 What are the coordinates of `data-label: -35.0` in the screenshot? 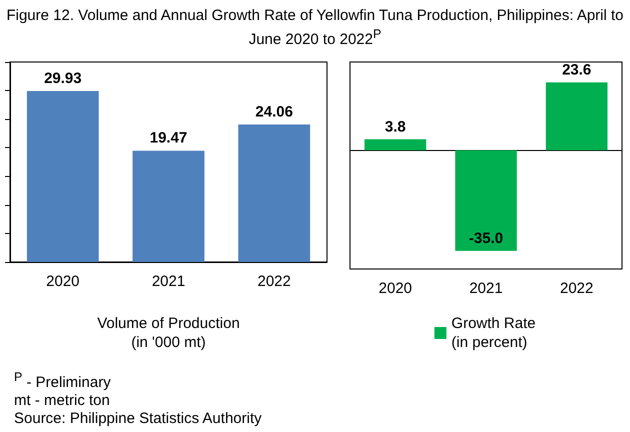 It's located at (486, 238).